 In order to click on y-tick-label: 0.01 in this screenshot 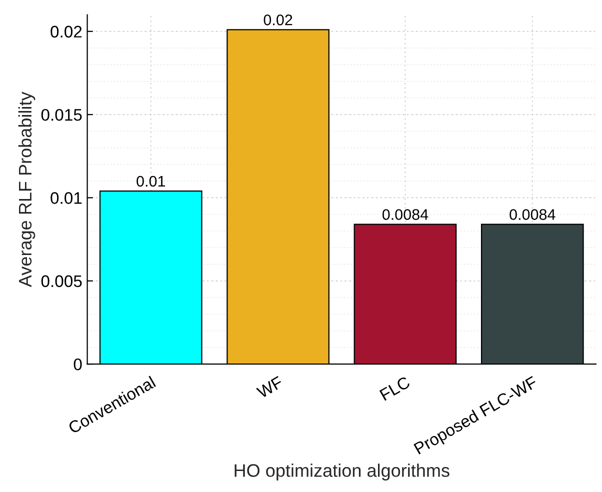, I will do `click(66, 198)`.